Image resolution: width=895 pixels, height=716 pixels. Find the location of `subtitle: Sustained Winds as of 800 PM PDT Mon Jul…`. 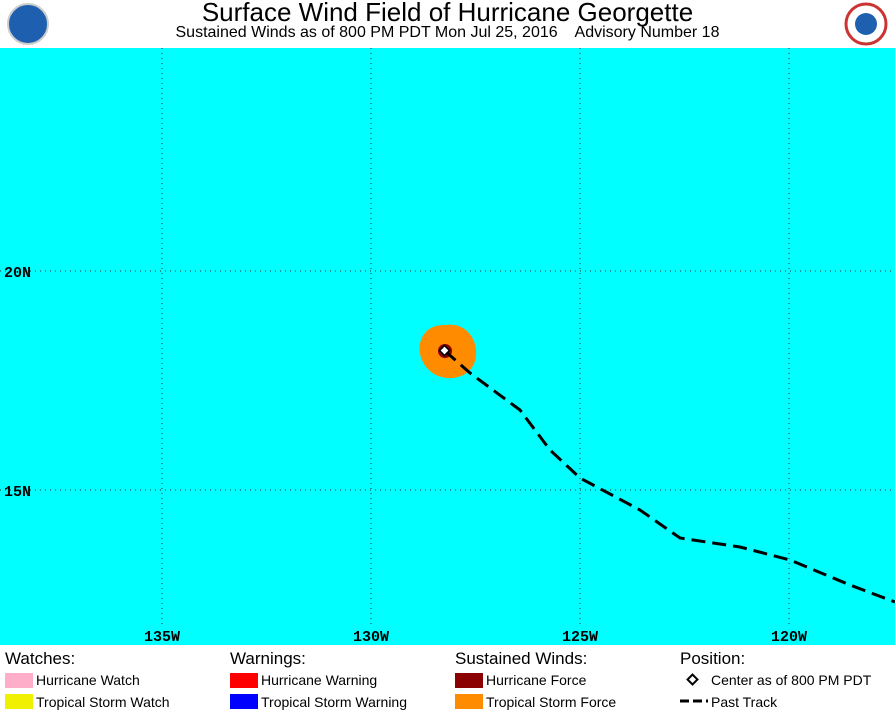

subtitle: Sustained Winds as of 800 PM PDT Mon Jul… is located at coordinates (447, 32).